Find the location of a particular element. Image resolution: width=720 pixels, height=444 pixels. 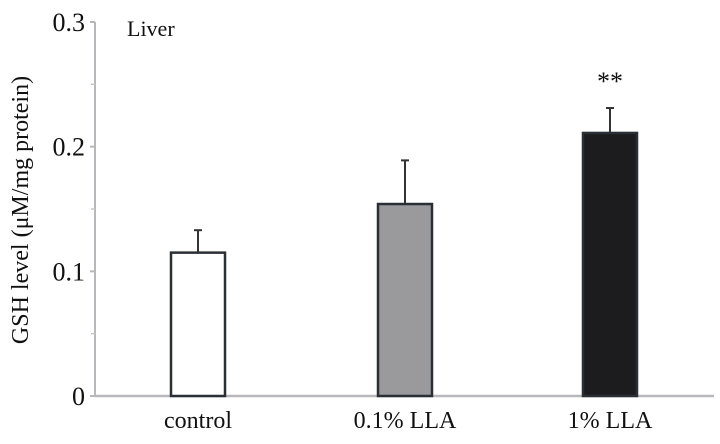

significance-label: ** is located at coordinates (610, 81).